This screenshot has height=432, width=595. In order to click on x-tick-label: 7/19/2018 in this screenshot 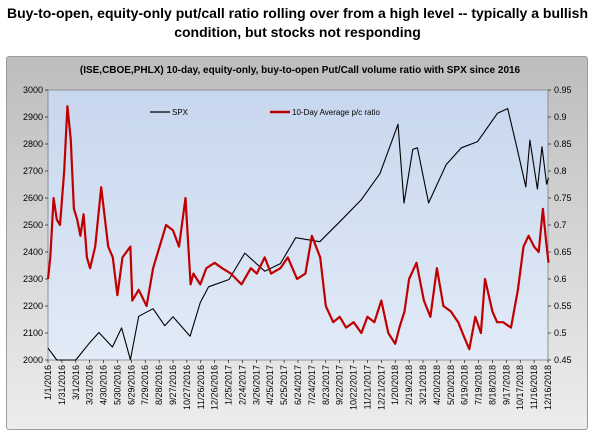, I will do `click(479, 385)`.